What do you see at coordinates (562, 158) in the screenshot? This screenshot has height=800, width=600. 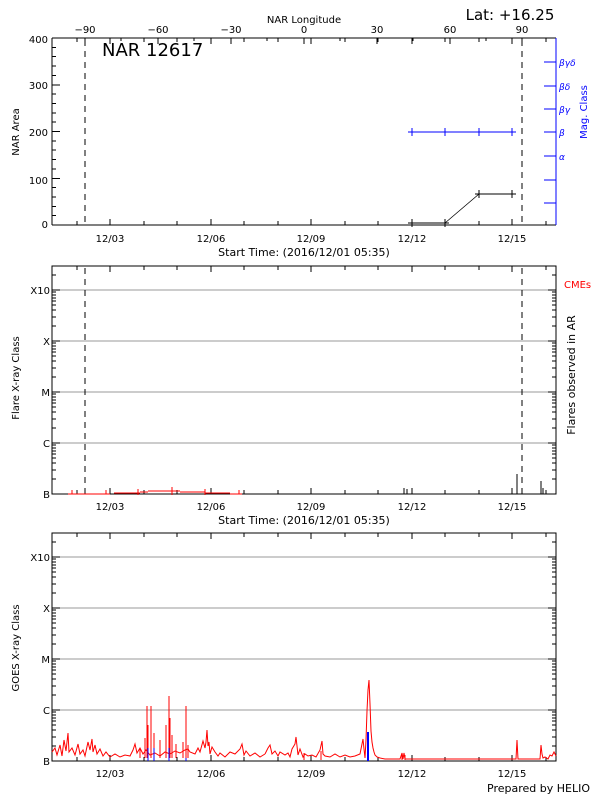 I see `mag-tick-label: α` at bounding box center [562, 158].